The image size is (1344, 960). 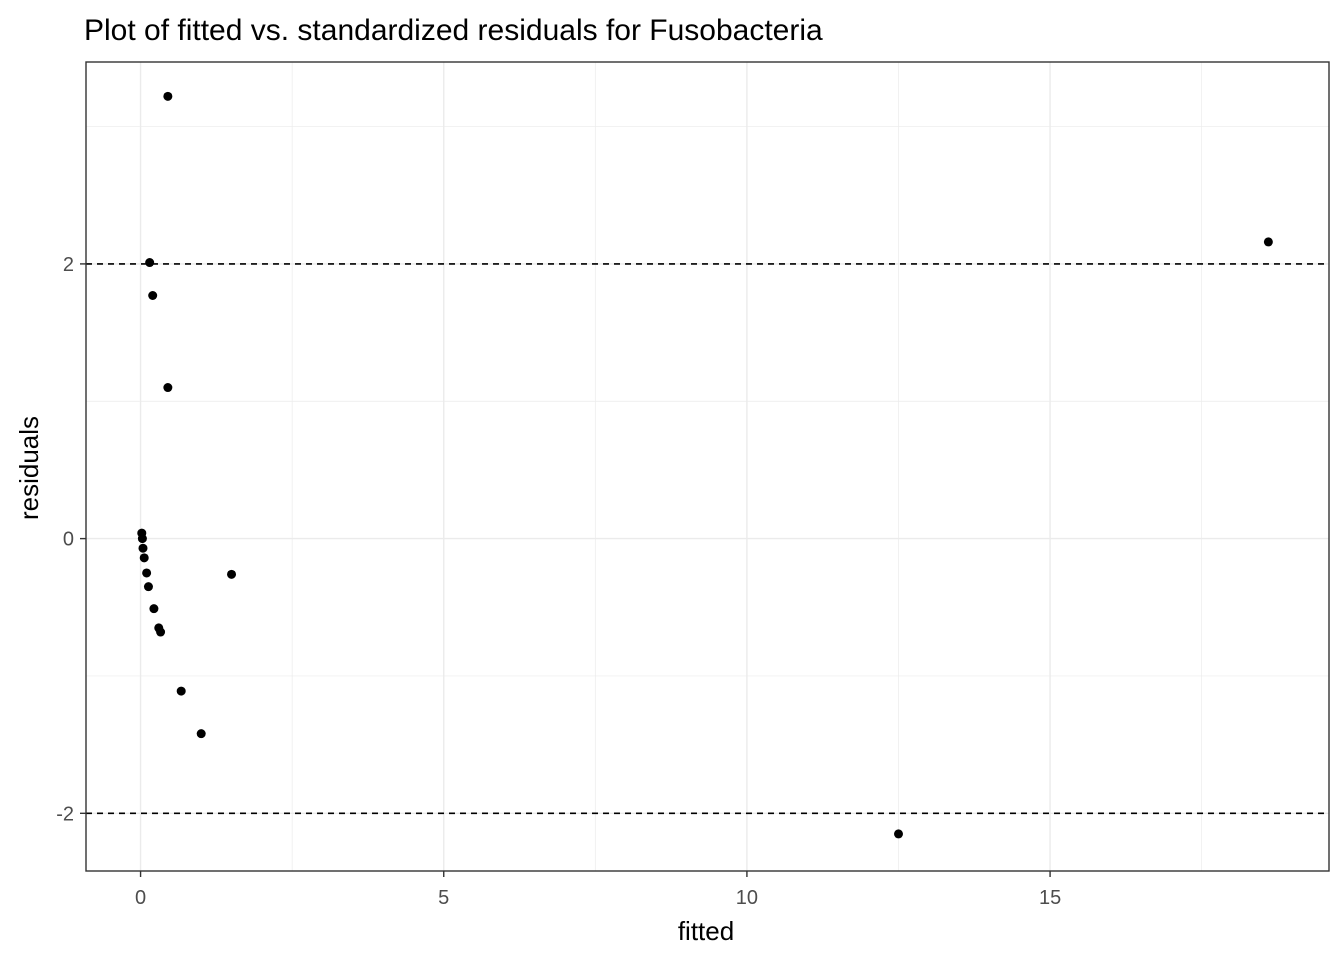 What do you see at coordinates (706, 931) in the screenshot?
I see `x-axis-title: fitted` at bounding box center [706, 931].